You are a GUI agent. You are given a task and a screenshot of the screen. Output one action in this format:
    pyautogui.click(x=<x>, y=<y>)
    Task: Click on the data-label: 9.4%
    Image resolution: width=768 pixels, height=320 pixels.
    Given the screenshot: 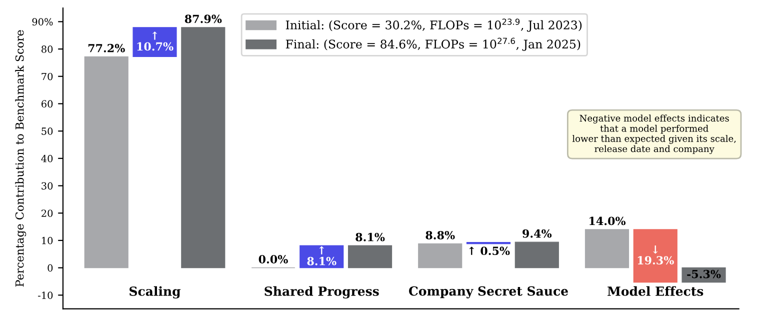 What is the action you would take?
    pyautogui.click(x=537, y=233)
    